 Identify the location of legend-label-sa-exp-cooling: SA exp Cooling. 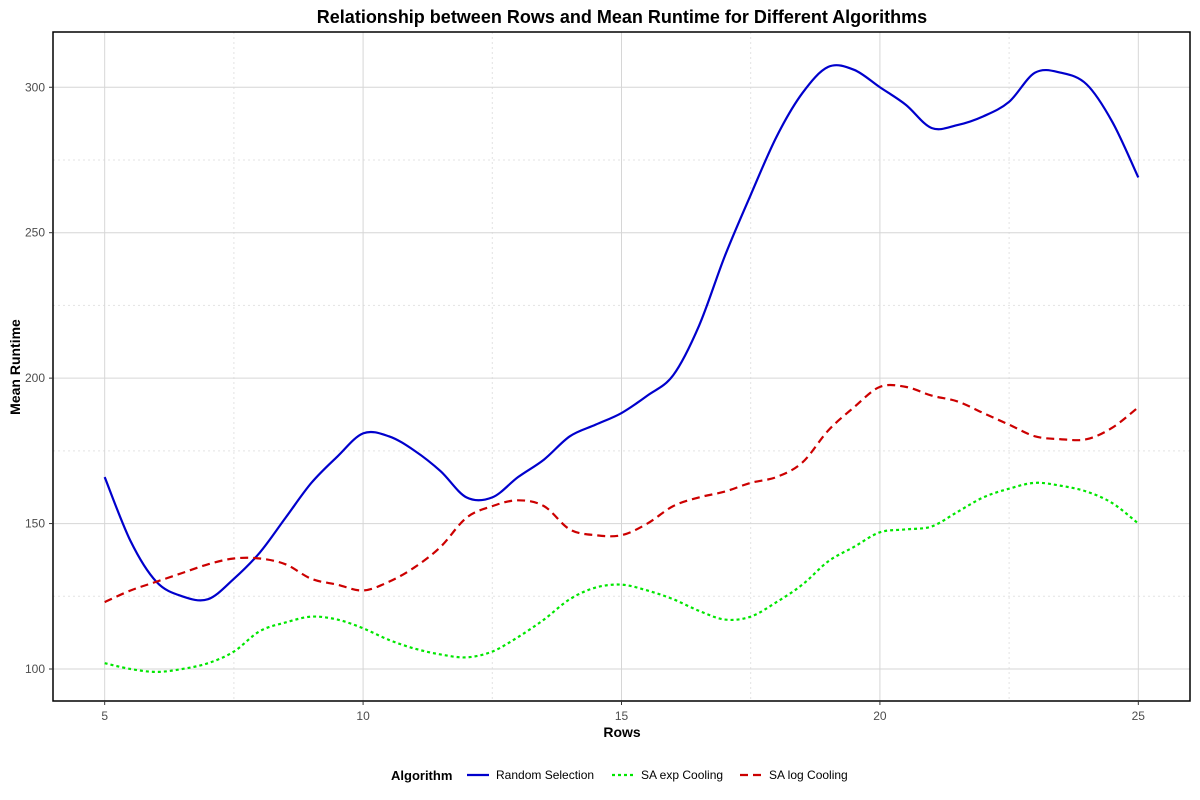
(682, 775).